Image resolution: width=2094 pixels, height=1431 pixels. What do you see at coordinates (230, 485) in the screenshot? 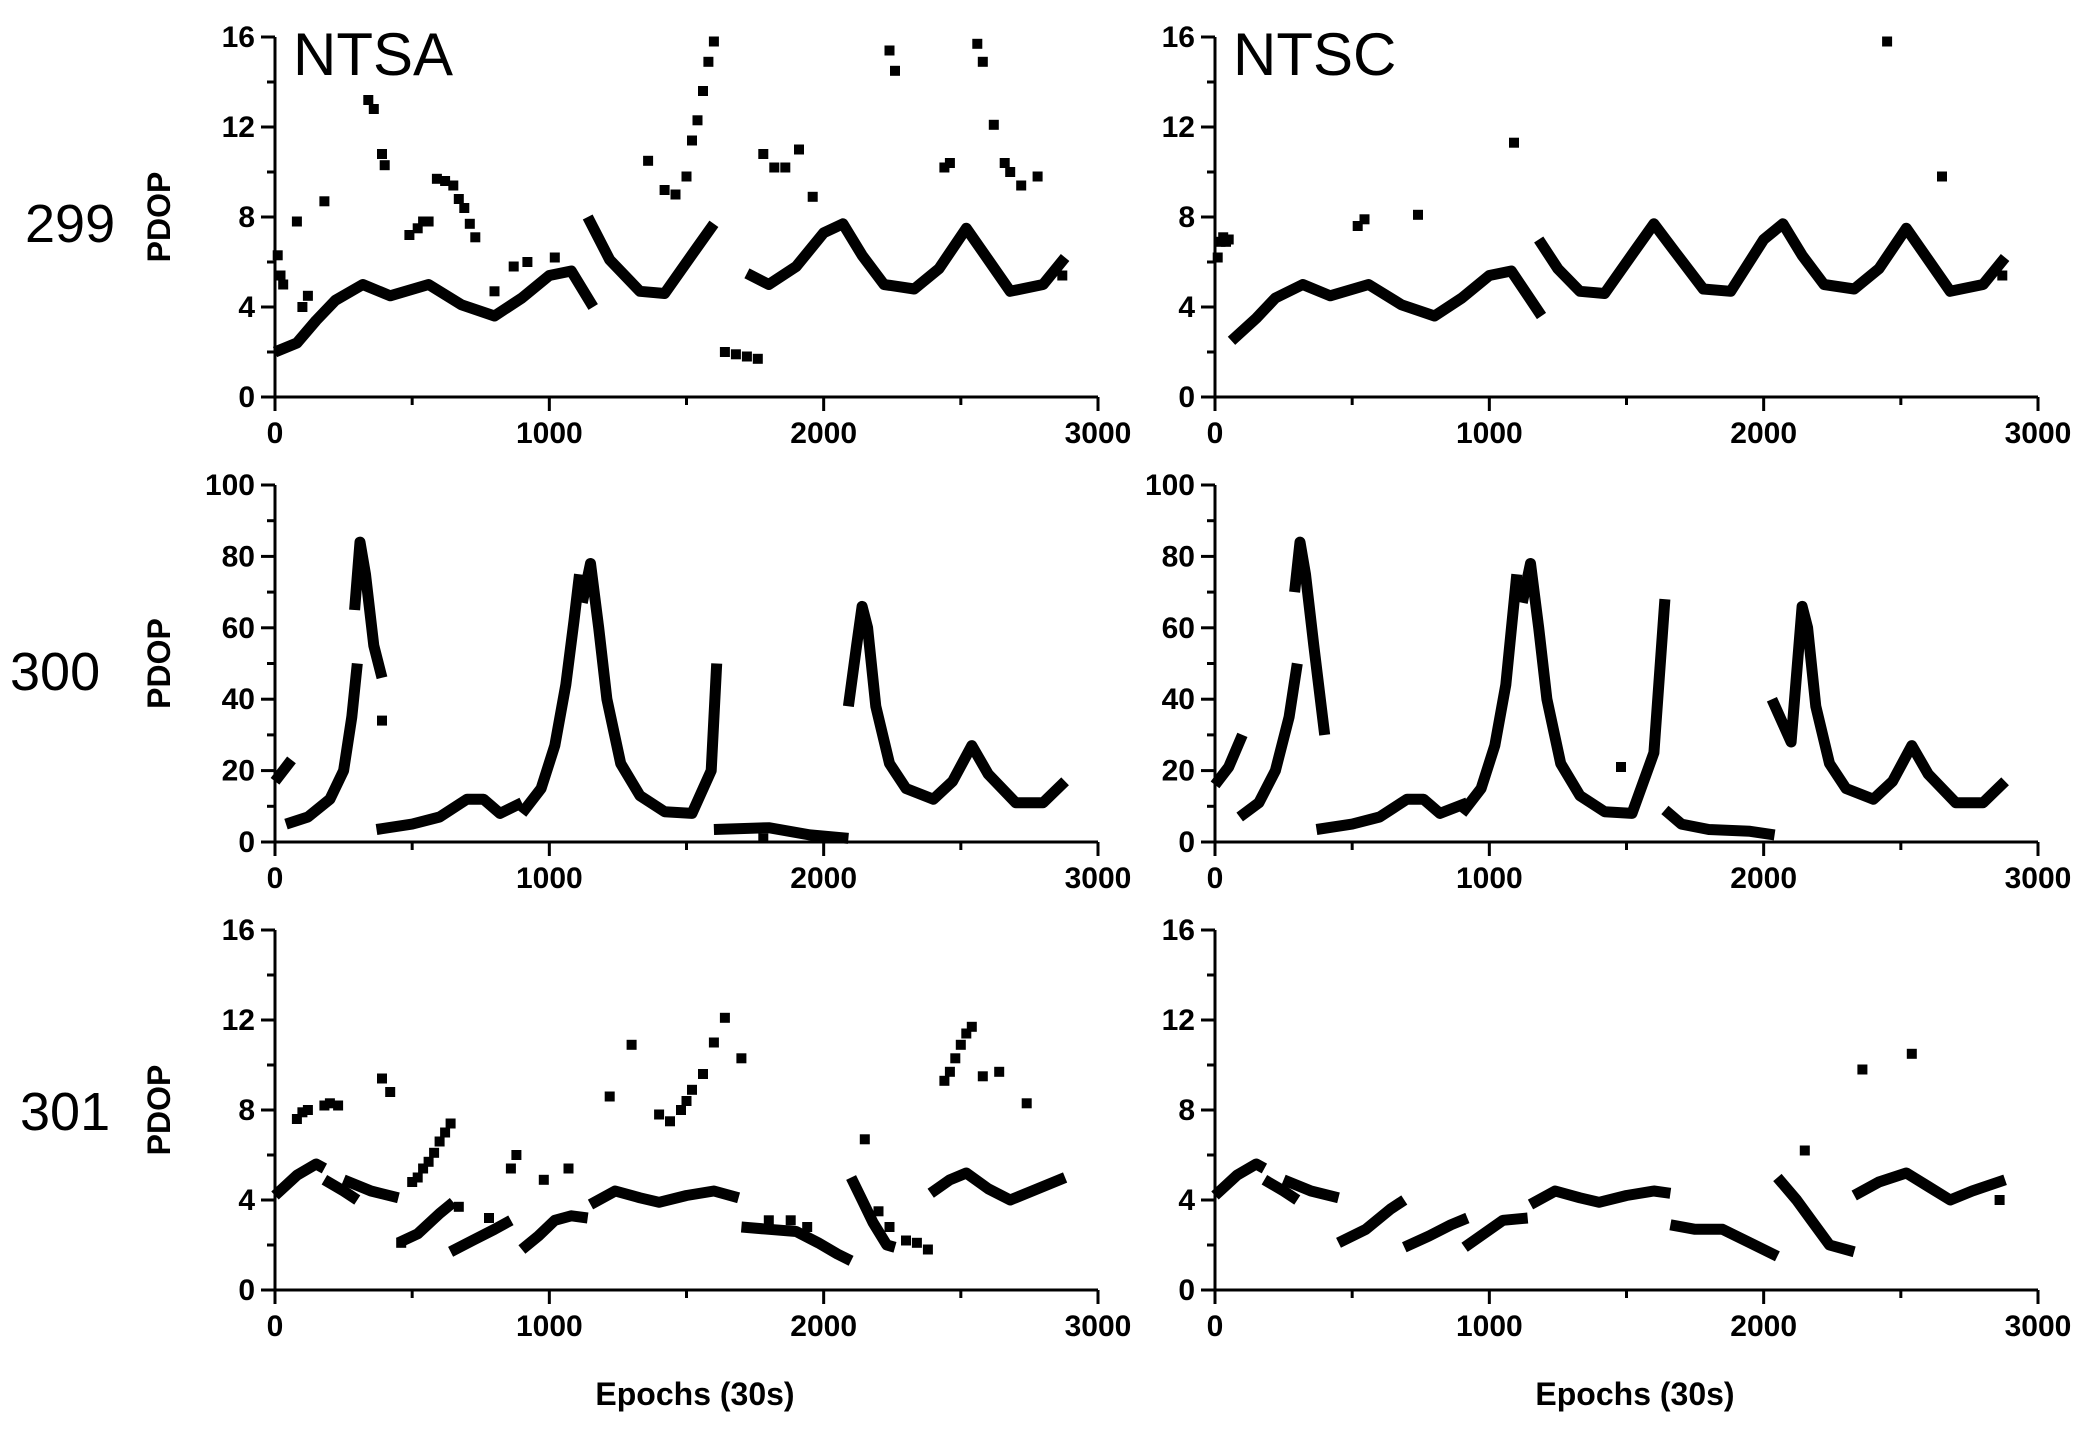
I see `y-tick-label: 100` at bounding box center [230, 485].